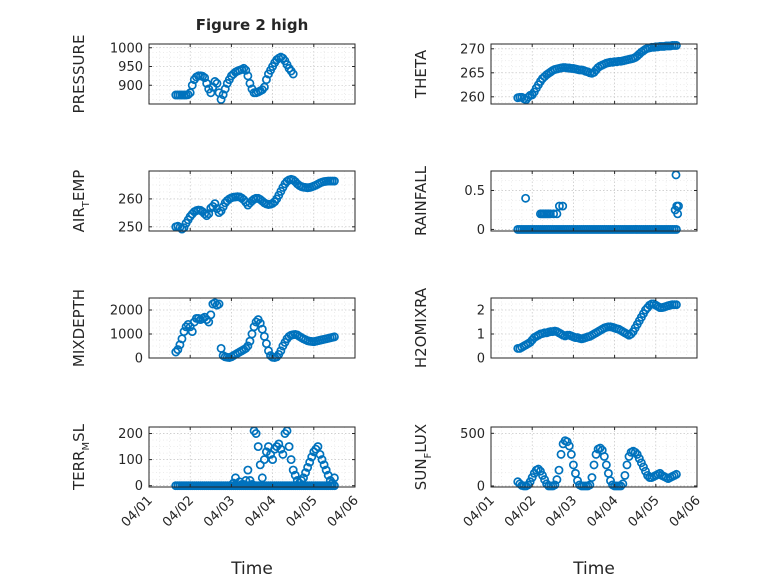  What do you see at coordinates (421, 74) in the screenshot?
I see `panel-1-y-label: THETA` at bounding box center [421, 74].